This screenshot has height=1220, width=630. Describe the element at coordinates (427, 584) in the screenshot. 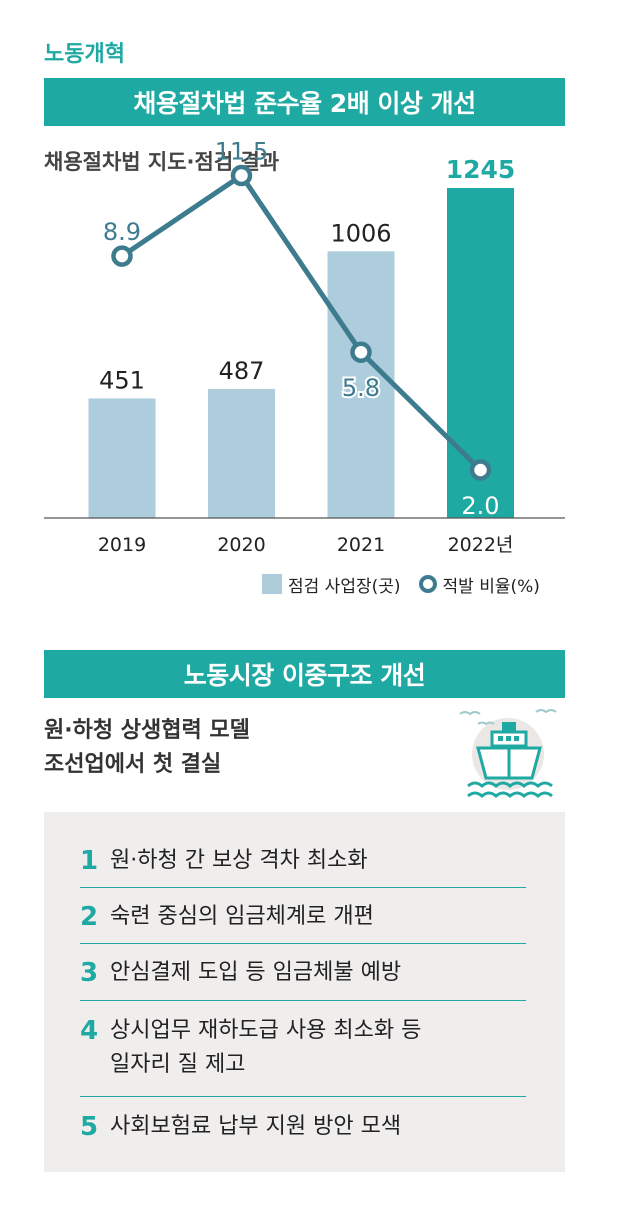

I see `legend-line-marker` at that location.